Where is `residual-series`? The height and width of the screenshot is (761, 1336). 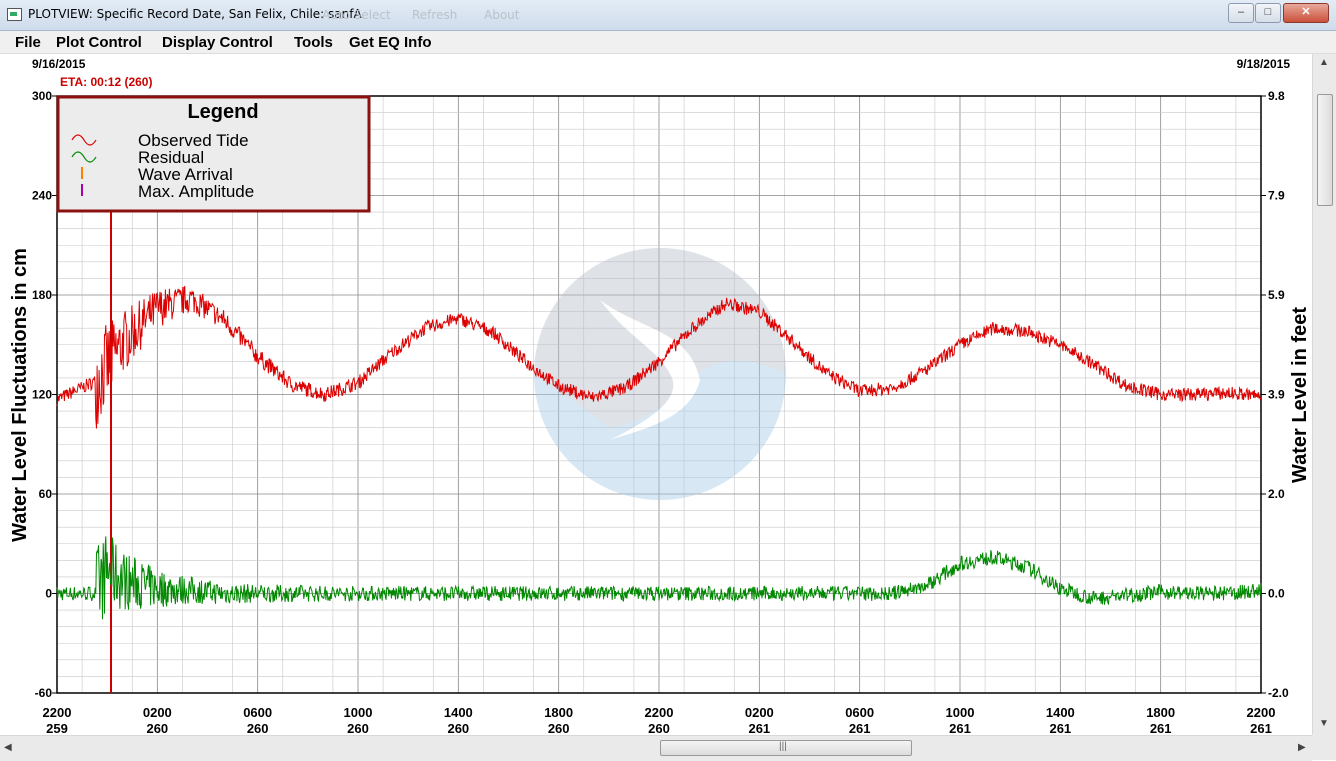
residual-series is located at coordinates (659, 578).